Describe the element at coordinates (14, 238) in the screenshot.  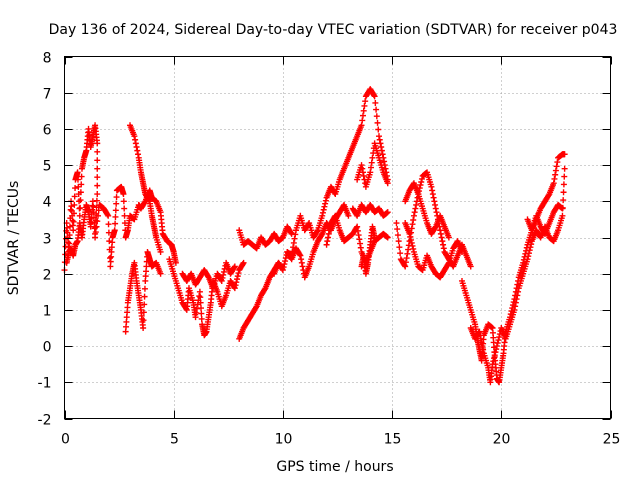
I see `y-axis-label: SDTVAR / TECUs` at that location.